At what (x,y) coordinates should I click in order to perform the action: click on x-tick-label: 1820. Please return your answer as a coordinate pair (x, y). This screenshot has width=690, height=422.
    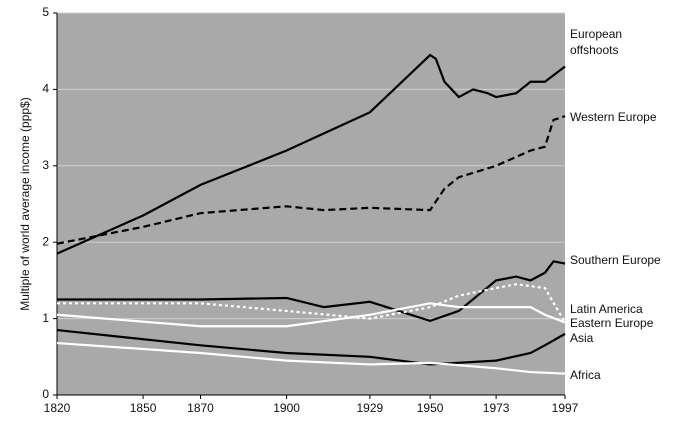
    Looking at the image, I should click on (57, 408).